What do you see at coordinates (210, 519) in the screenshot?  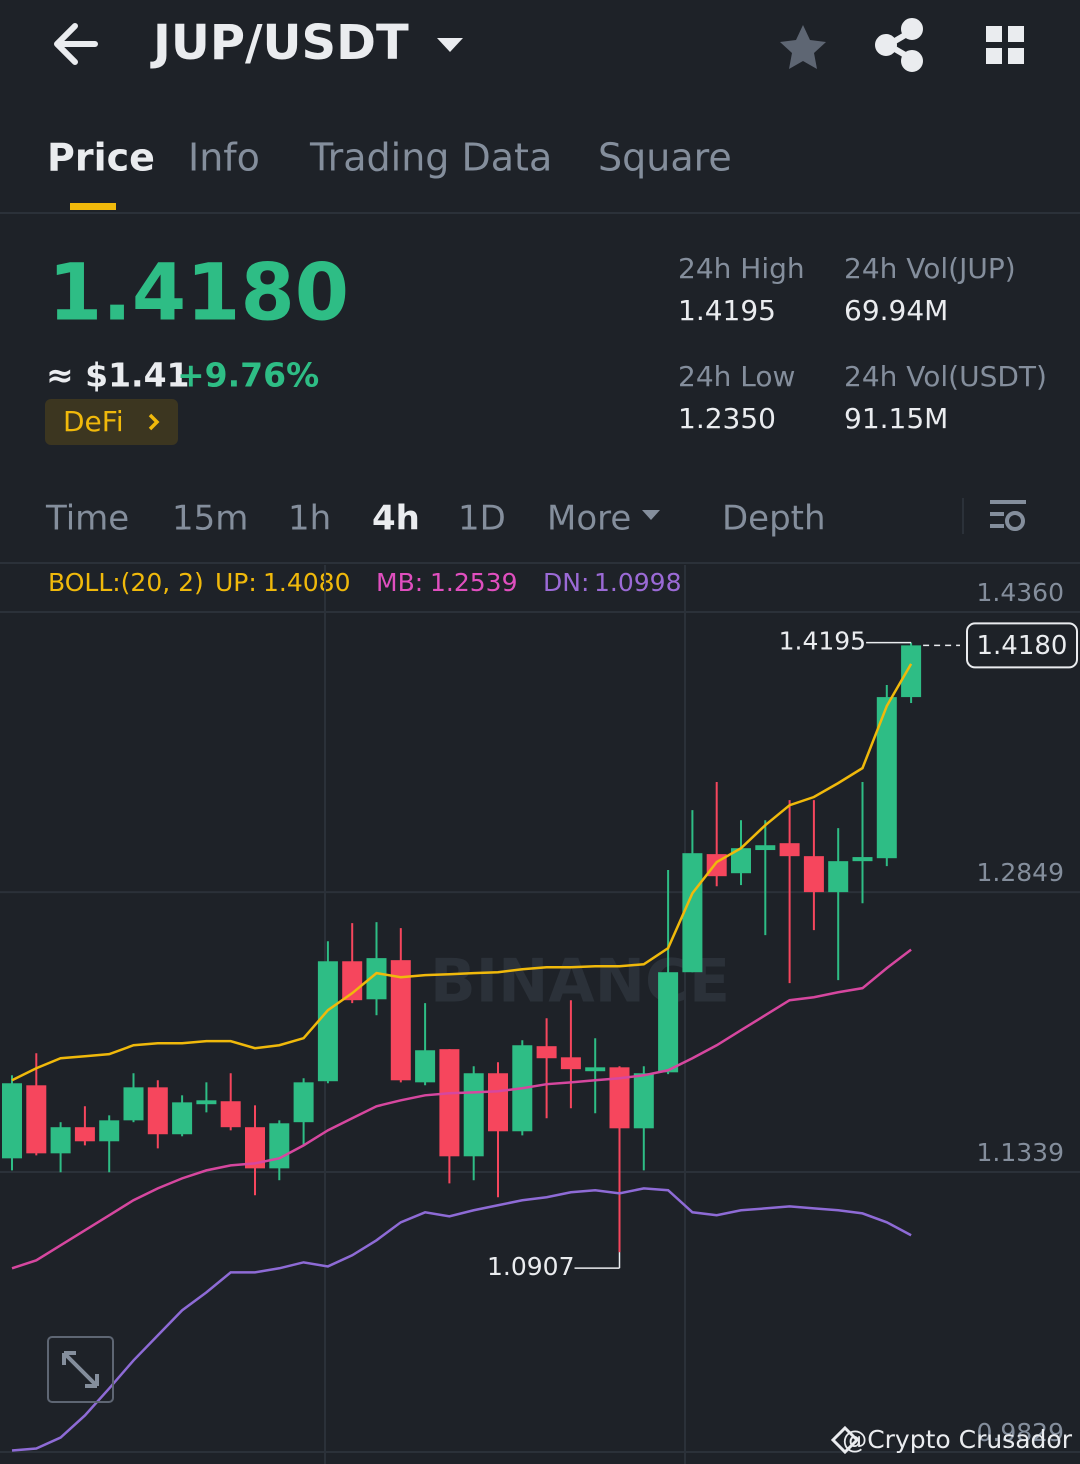 I see `interval: 15m` at bounding box center [210, 519].